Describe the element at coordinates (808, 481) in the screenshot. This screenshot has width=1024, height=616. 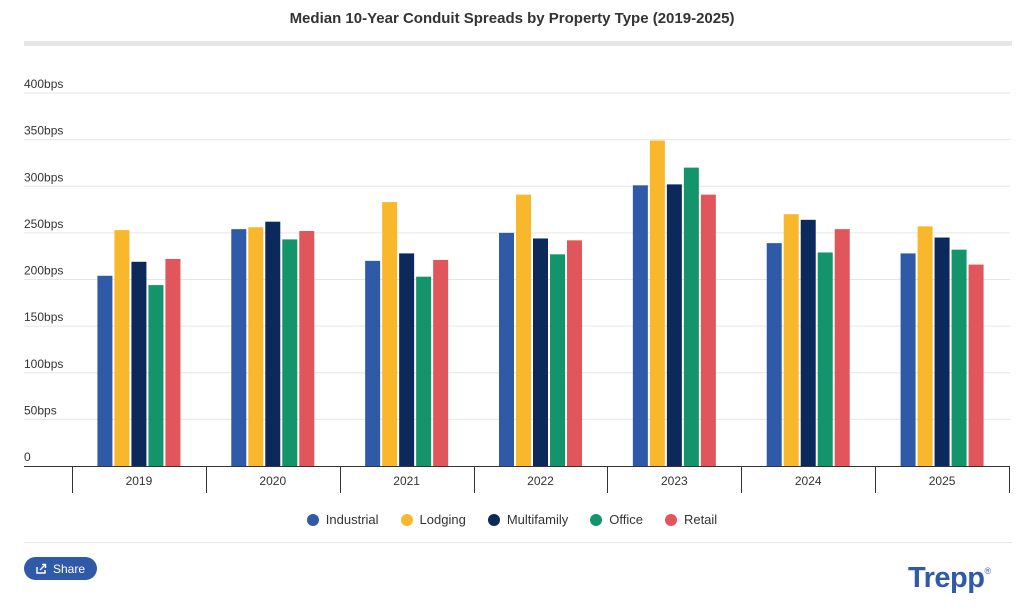
I see `x-tick-label: 2024` at that location.